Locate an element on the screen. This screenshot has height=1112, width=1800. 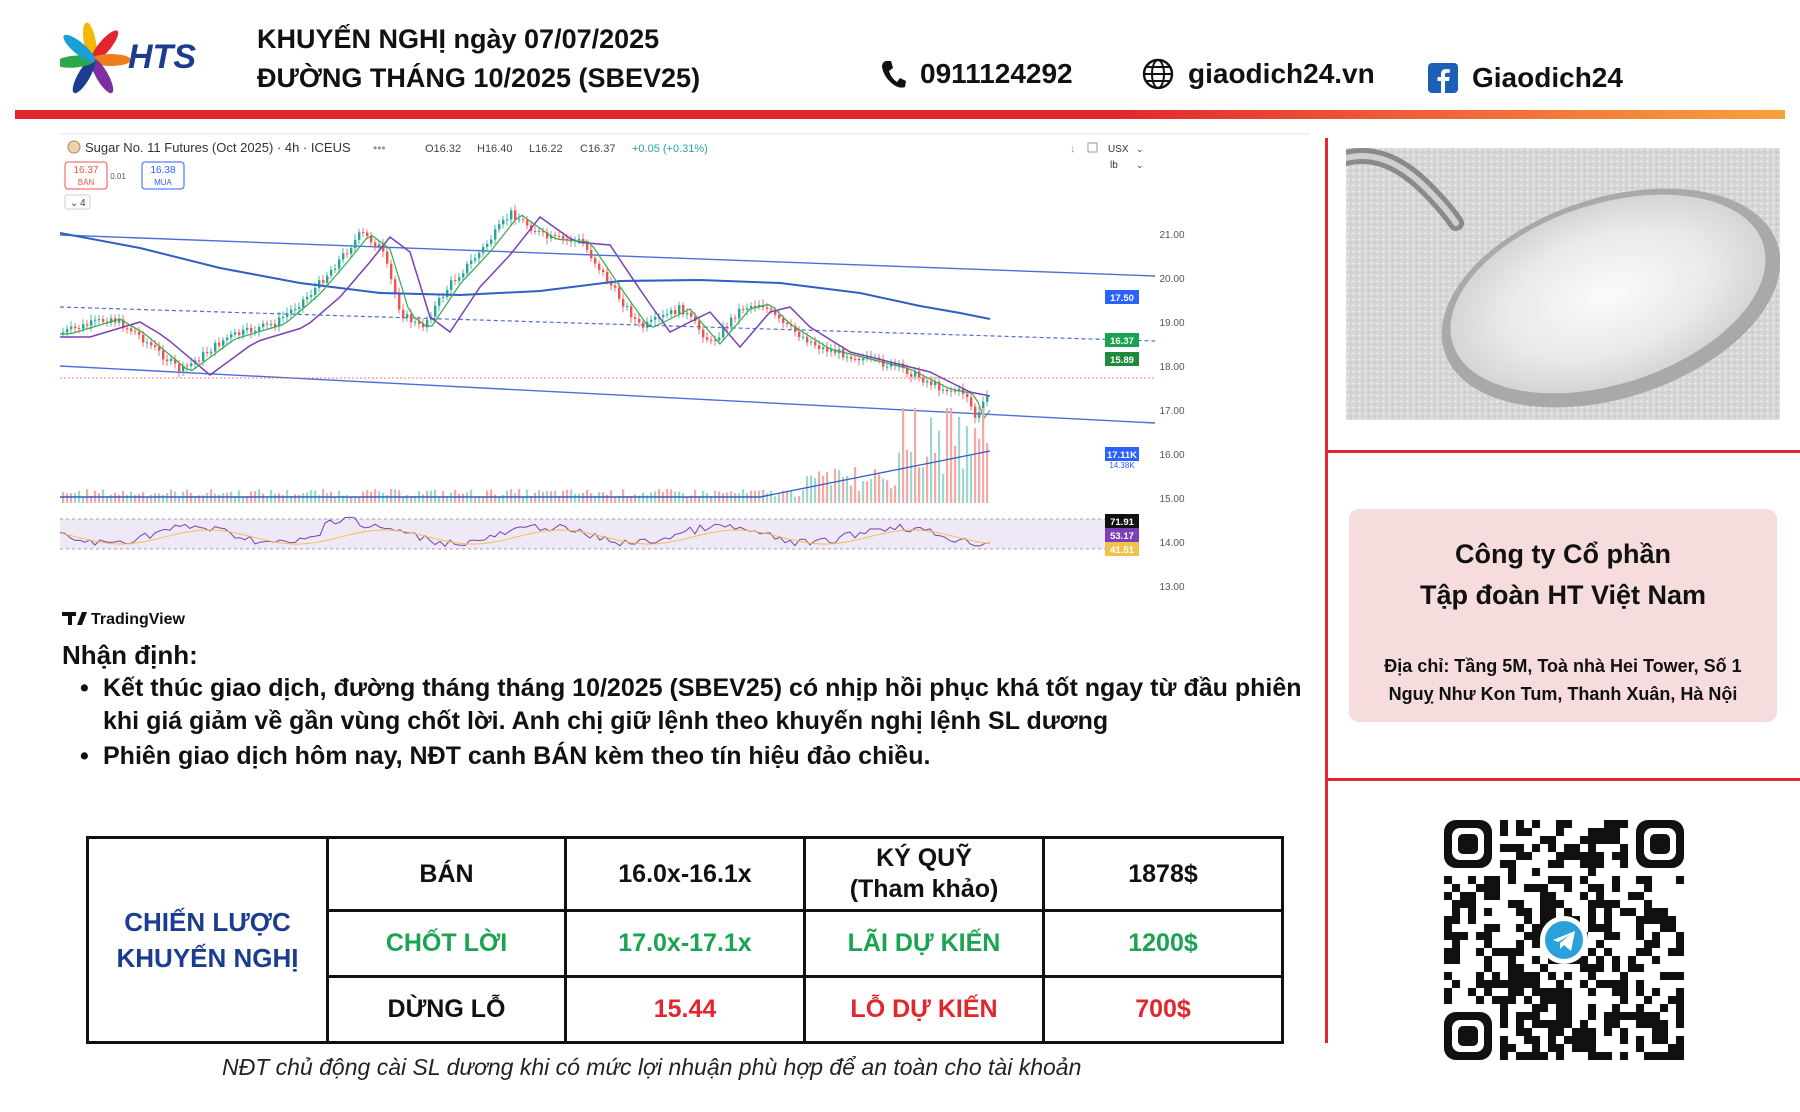
oscillator-badge-bg is located at coordinates (1122, 549).